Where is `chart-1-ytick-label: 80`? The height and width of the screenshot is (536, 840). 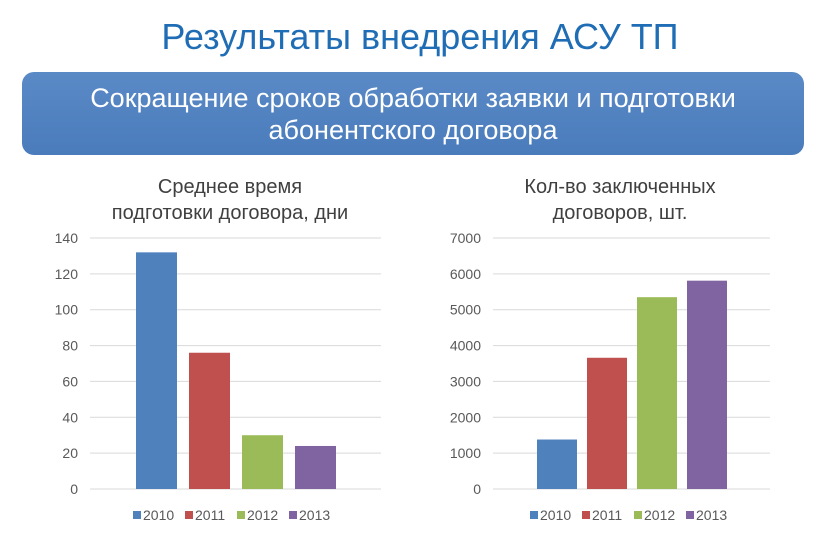
chart-1-ytick-label: 80 is located at coordinates (70, 346).